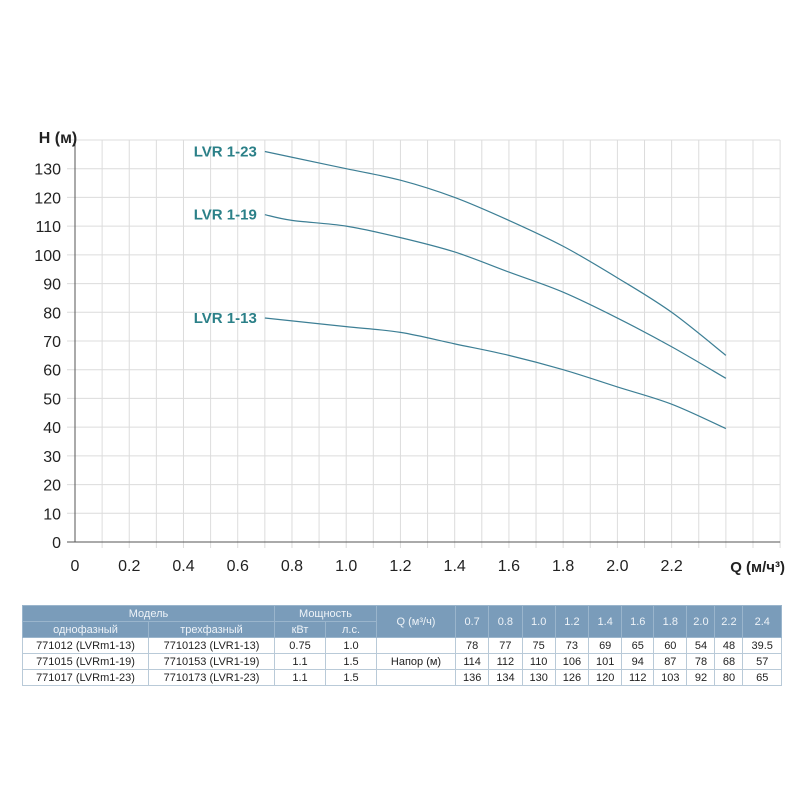 This screenshot has width=800, height=800. I want to click on three-phase-model: 7710173 (LVR1-23), so click(211, 677).